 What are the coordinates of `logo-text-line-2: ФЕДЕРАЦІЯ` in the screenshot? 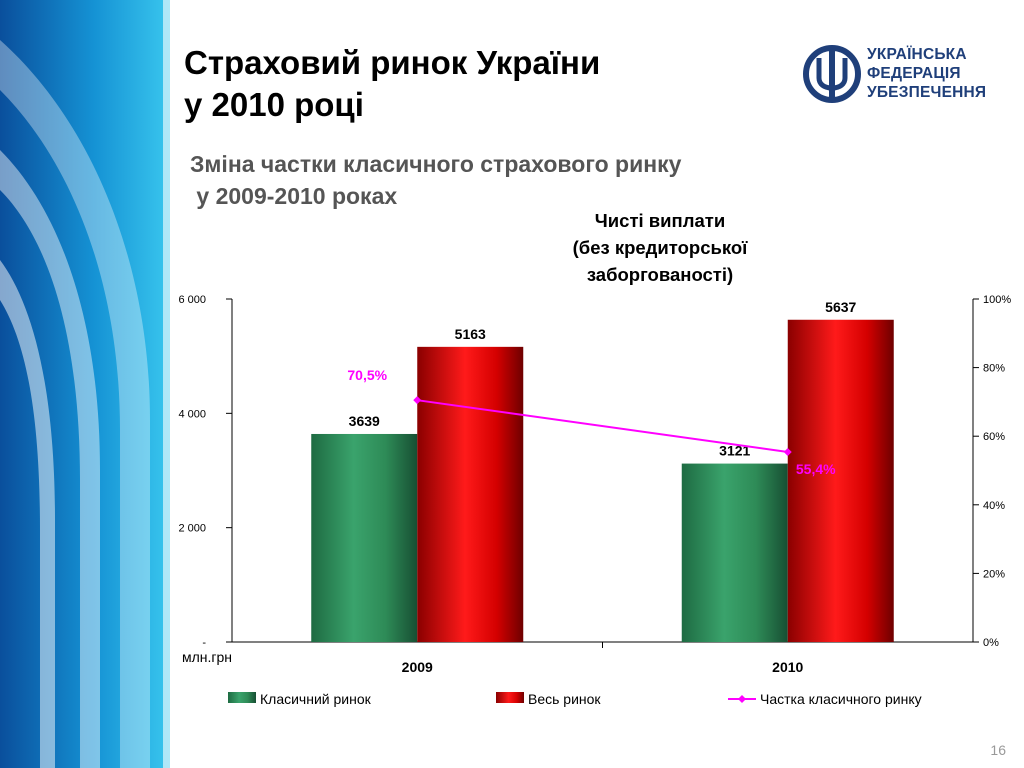 It's located at (914, 73).